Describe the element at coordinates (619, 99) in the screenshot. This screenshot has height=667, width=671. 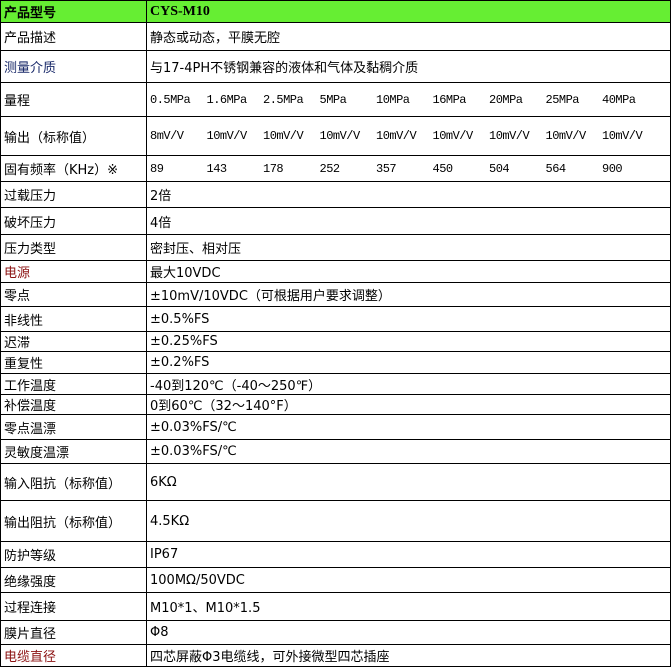
I see `spec-value-cell: 40MPa` at that location.